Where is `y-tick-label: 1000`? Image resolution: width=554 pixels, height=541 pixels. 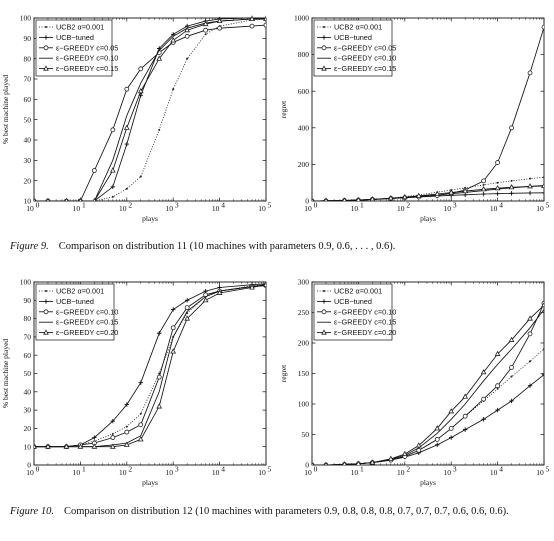 y-tick-label: 1000 is located at coordinates (301, 18).